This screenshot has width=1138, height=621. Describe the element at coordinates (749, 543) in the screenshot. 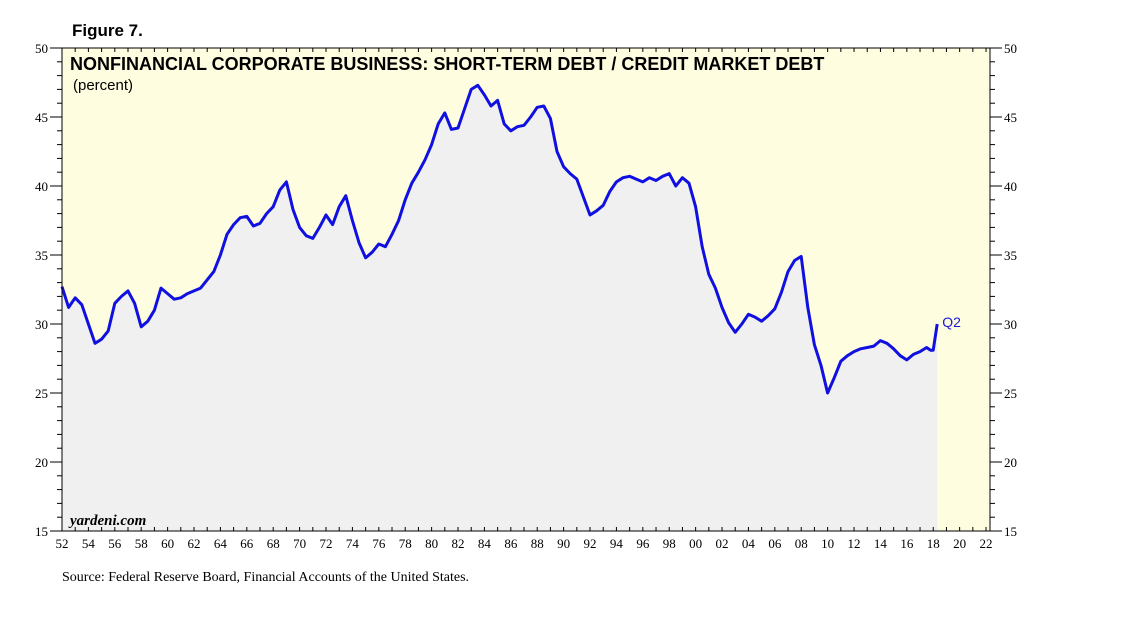

I see `x-tick-label: 04` at that location.